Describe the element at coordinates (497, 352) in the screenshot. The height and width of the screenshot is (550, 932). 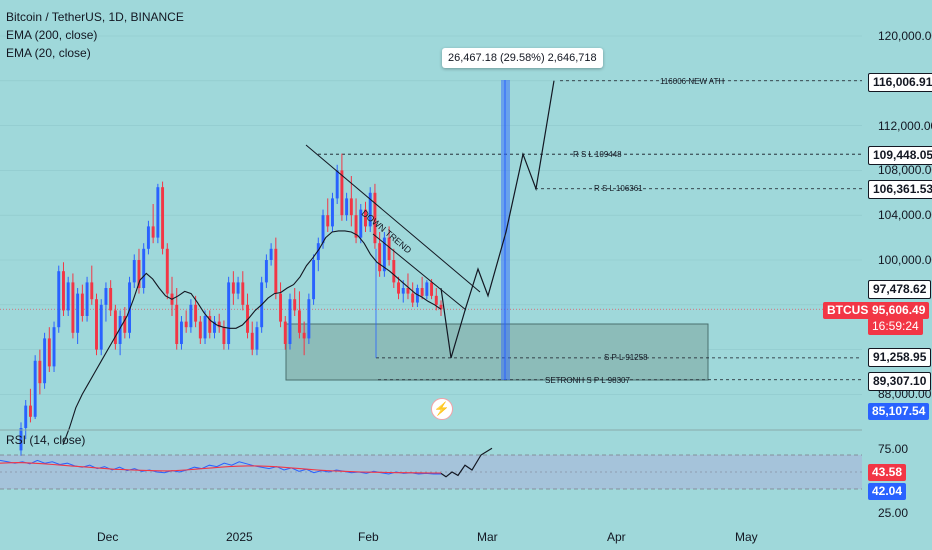
I see `demand-zone` at that location.